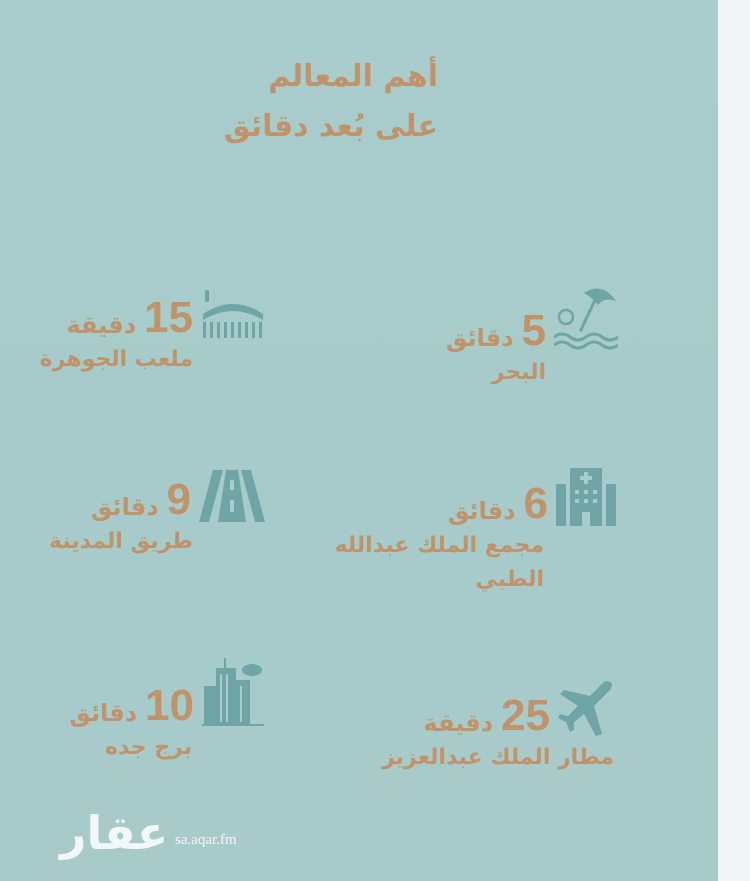  I want to click on watermark-logo: عقار, so click(114, 833).